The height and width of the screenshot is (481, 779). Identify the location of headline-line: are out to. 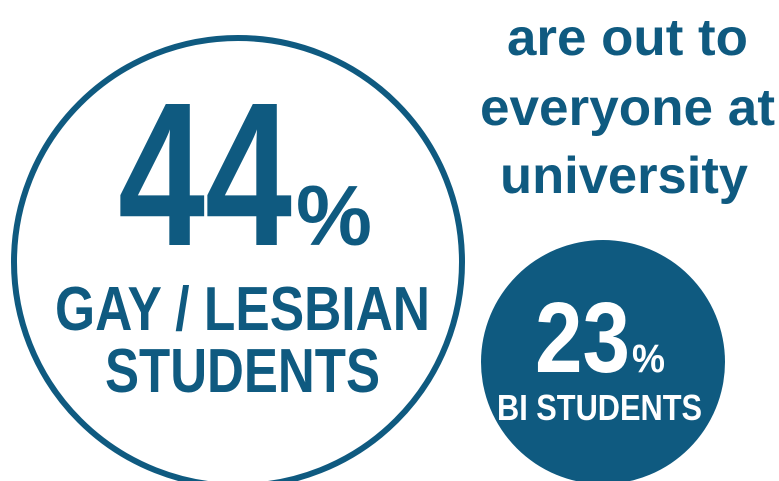
(627, 38).